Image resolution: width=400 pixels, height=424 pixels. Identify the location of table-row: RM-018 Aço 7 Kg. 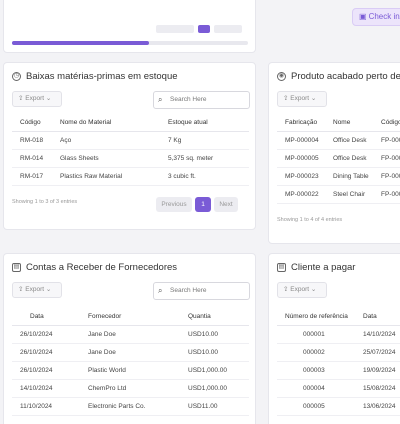
(130, 140).